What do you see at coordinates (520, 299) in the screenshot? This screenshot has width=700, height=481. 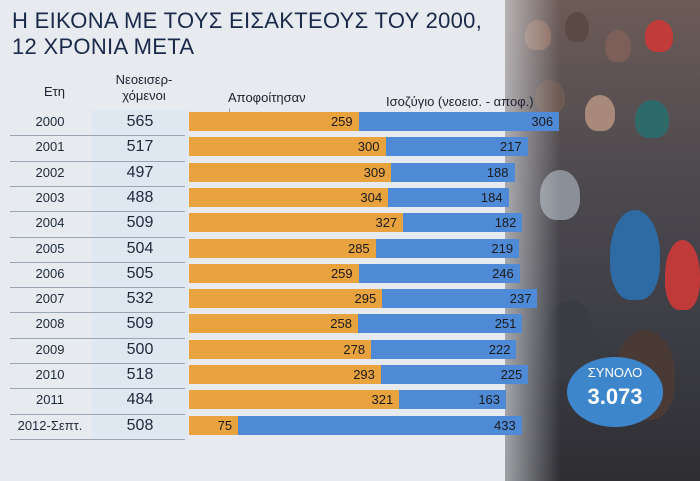 I see `balance-value: 237` at bounding box center [520, 299].